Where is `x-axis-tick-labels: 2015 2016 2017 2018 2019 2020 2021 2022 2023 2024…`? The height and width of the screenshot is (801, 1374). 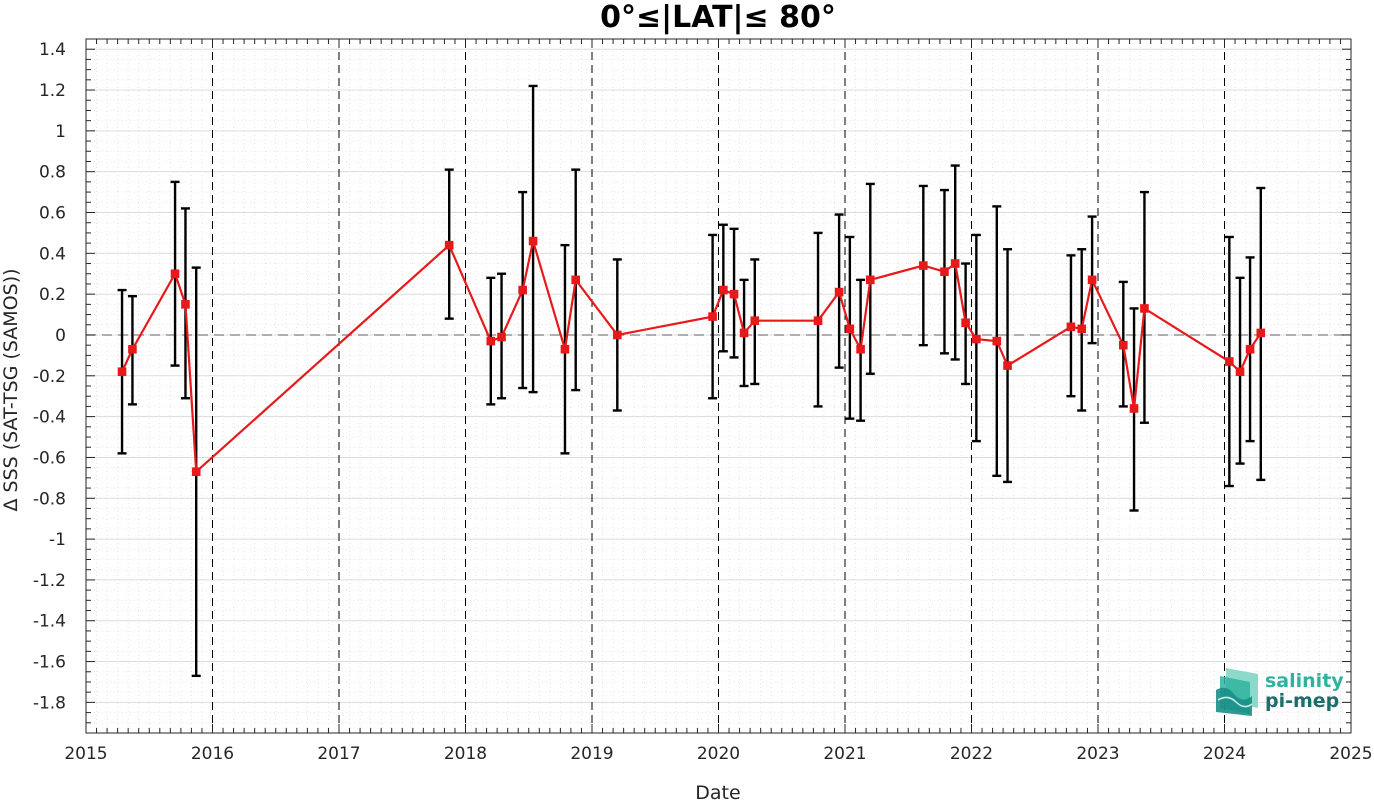 x-axis-tick-labels: 2015 2016 2017 2018 2019 2020 2021 2022 2023 2024… is located at coordinates (718, 754).